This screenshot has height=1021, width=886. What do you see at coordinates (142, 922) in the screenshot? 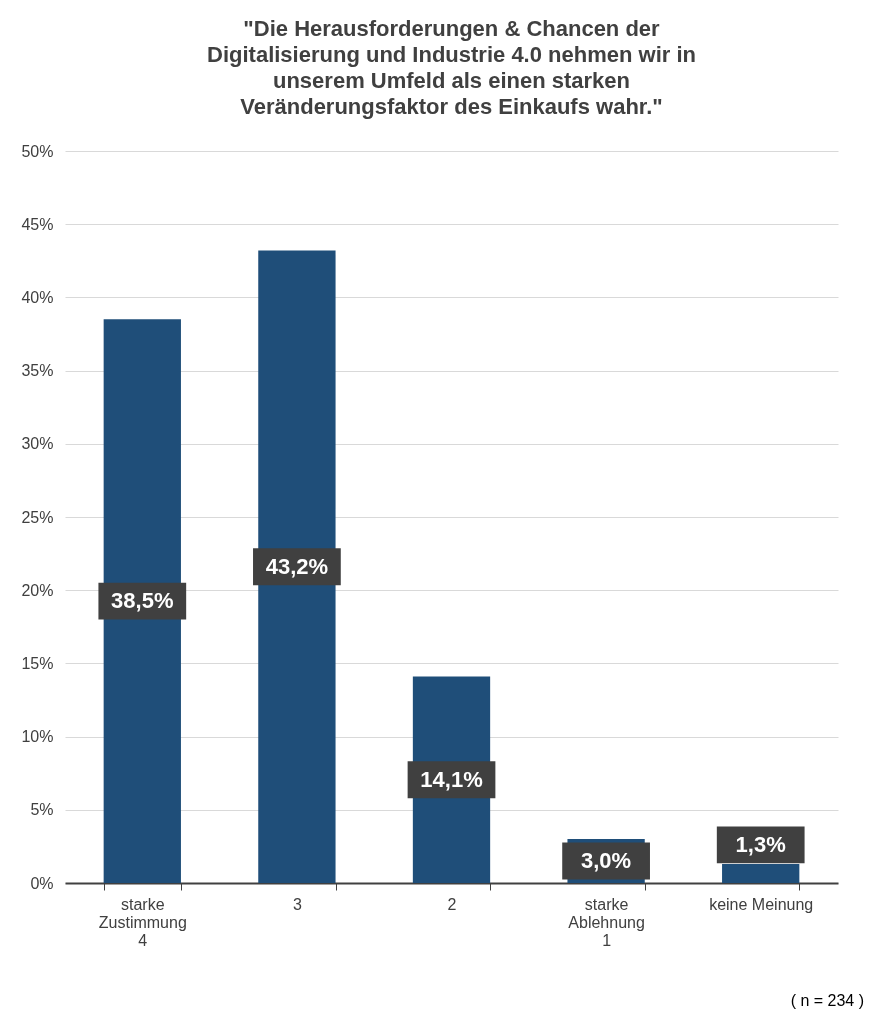
I see `x-tick-label: starke Zustimmung 4` at bounding box center [142, 922].